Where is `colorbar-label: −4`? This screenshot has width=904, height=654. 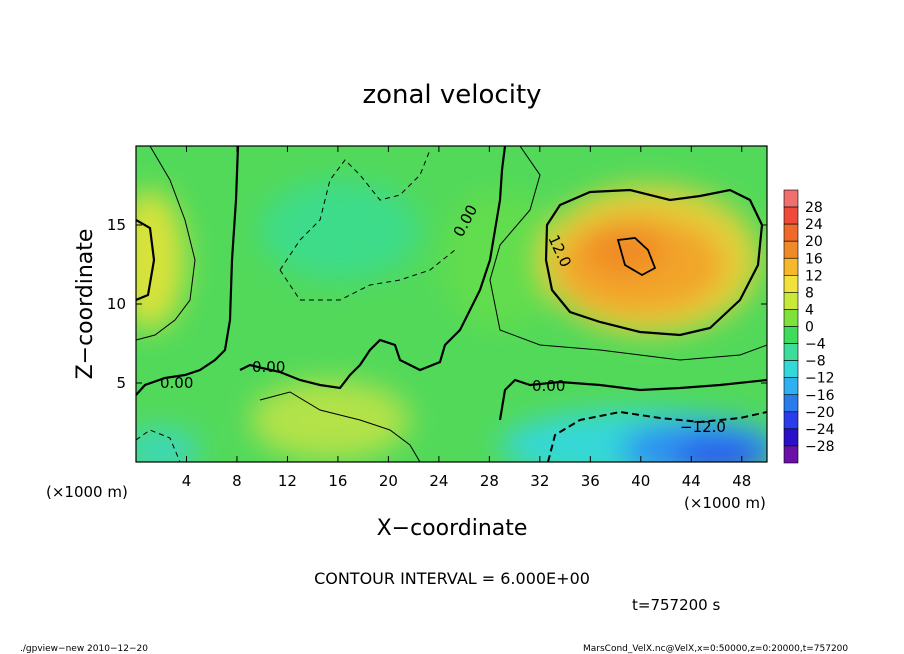 colorbar-label: −4 is located at coordinates (815, 345).